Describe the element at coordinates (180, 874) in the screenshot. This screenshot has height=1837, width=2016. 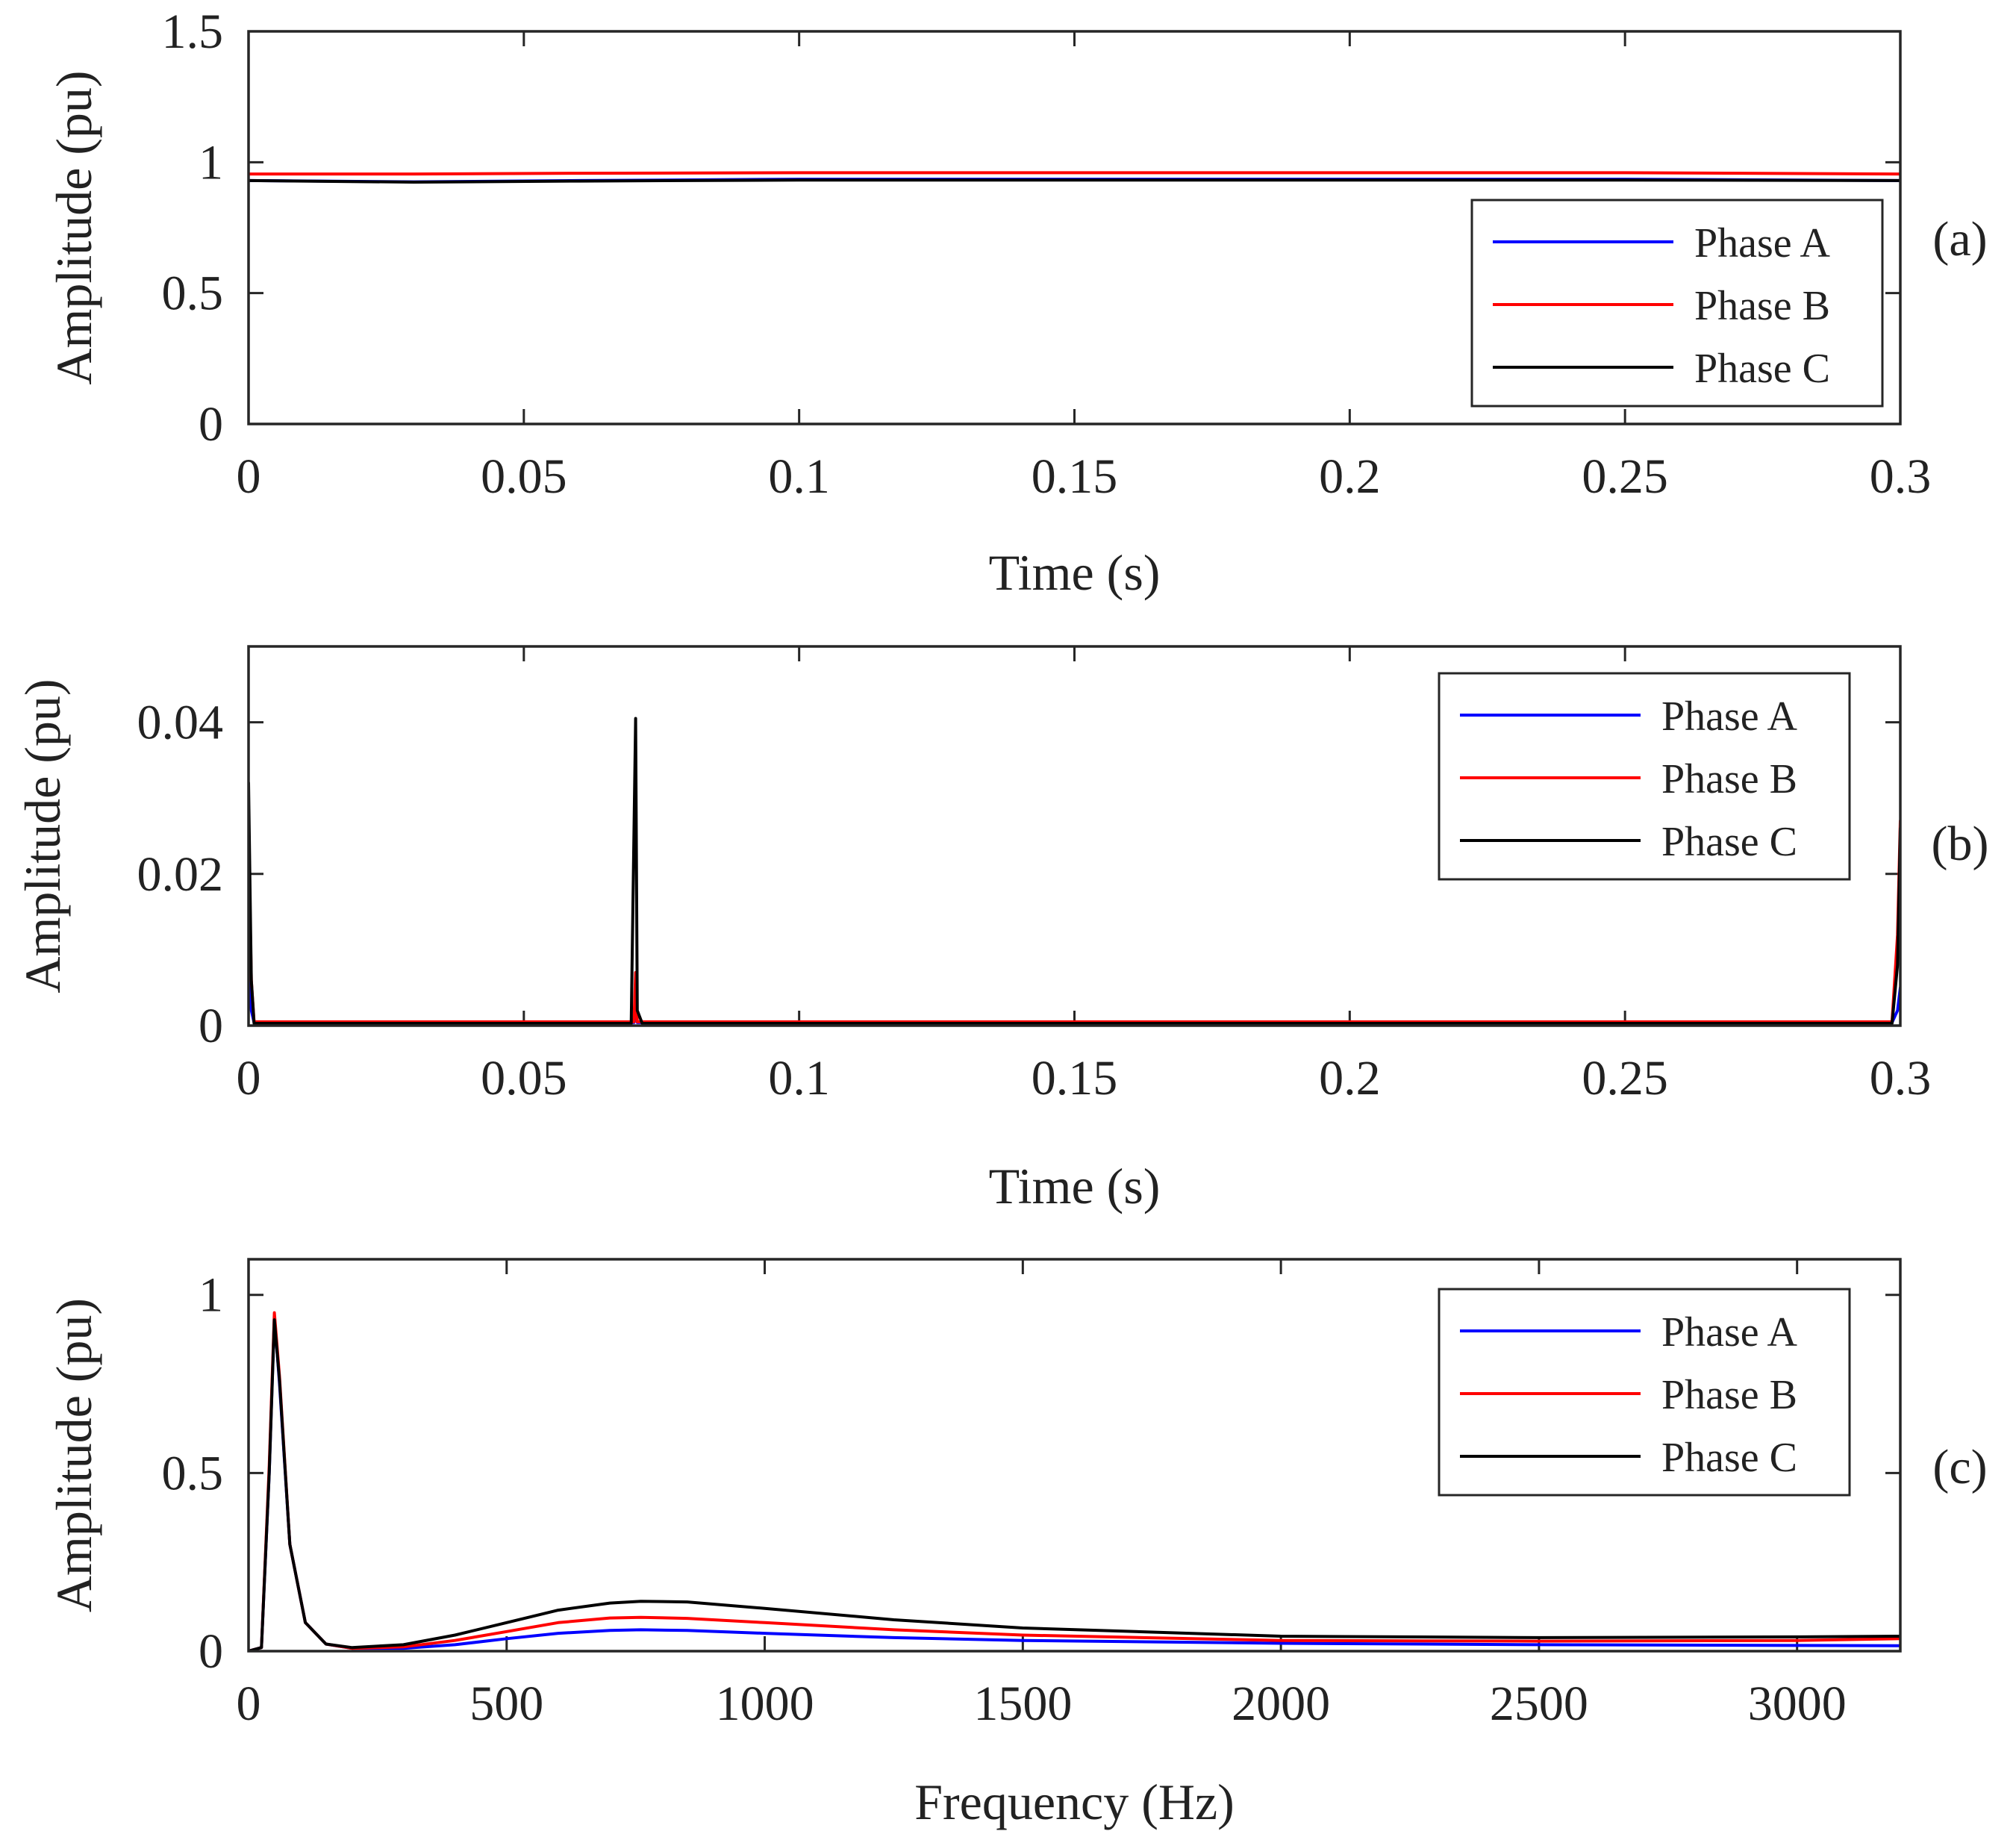
I see `y-tick-label: 0.02` at that location.